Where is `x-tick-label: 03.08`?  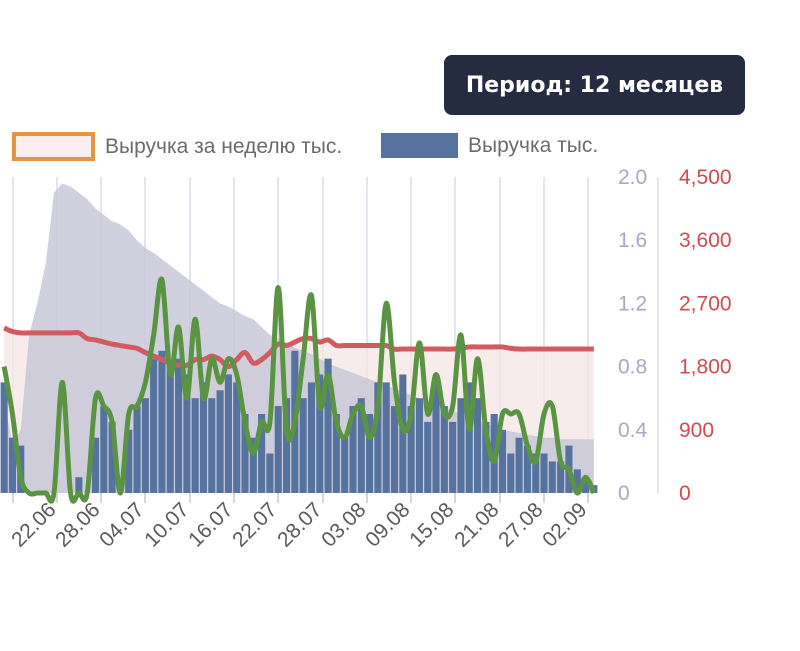
x-tick-label: 03.08 is located at coordinates (343, 524).